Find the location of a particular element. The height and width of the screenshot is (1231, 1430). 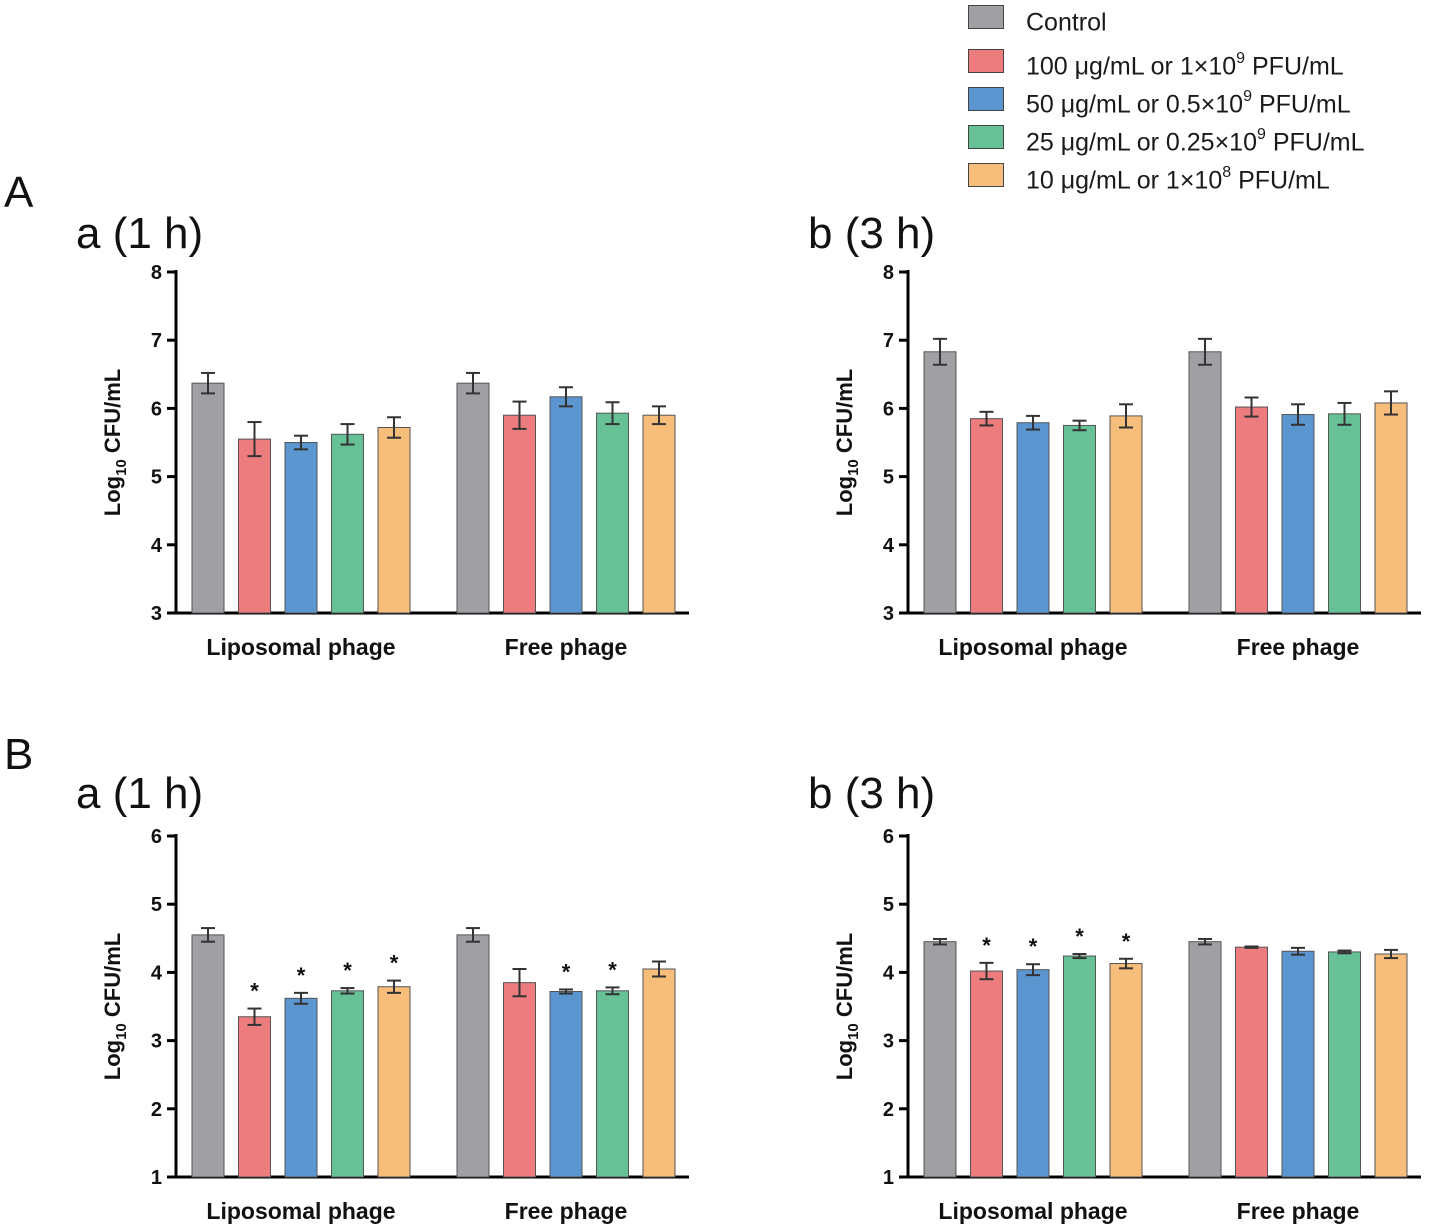

chart-title: a (1 h) is located at coordinates (139, 793).